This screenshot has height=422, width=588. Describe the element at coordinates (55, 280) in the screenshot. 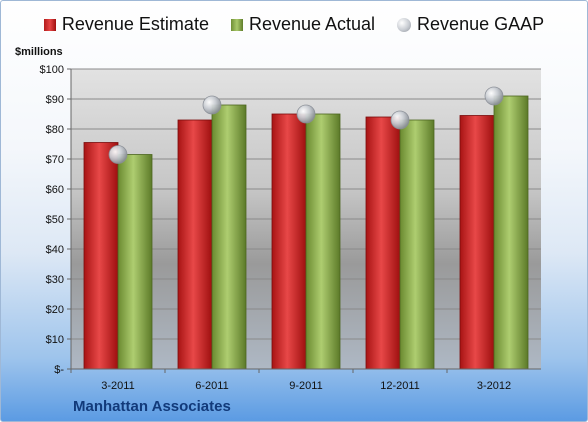

I see `y-tick-label: $30` at that location.